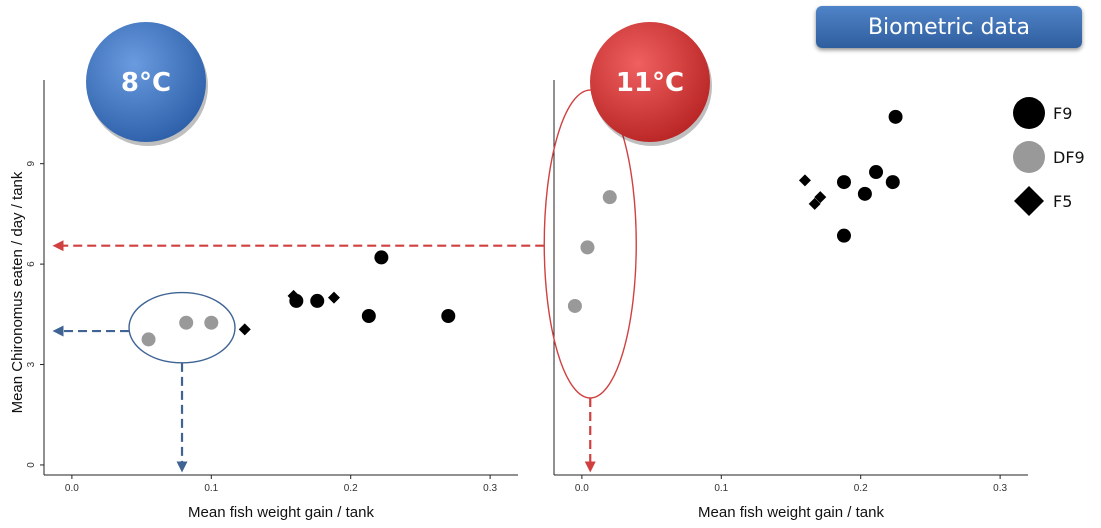  I want to click on legend-label: F9, so click(1062, 113).